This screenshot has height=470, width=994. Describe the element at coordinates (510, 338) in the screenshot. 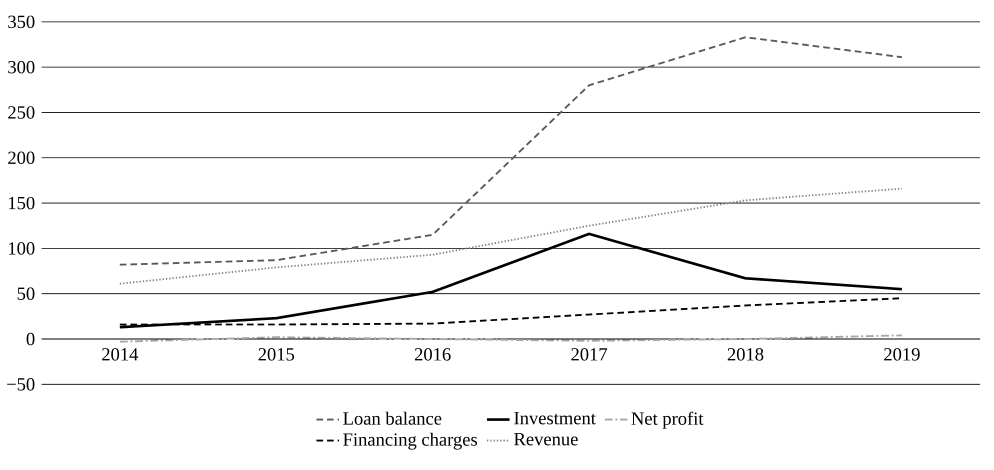

I see `line-series` at that location.